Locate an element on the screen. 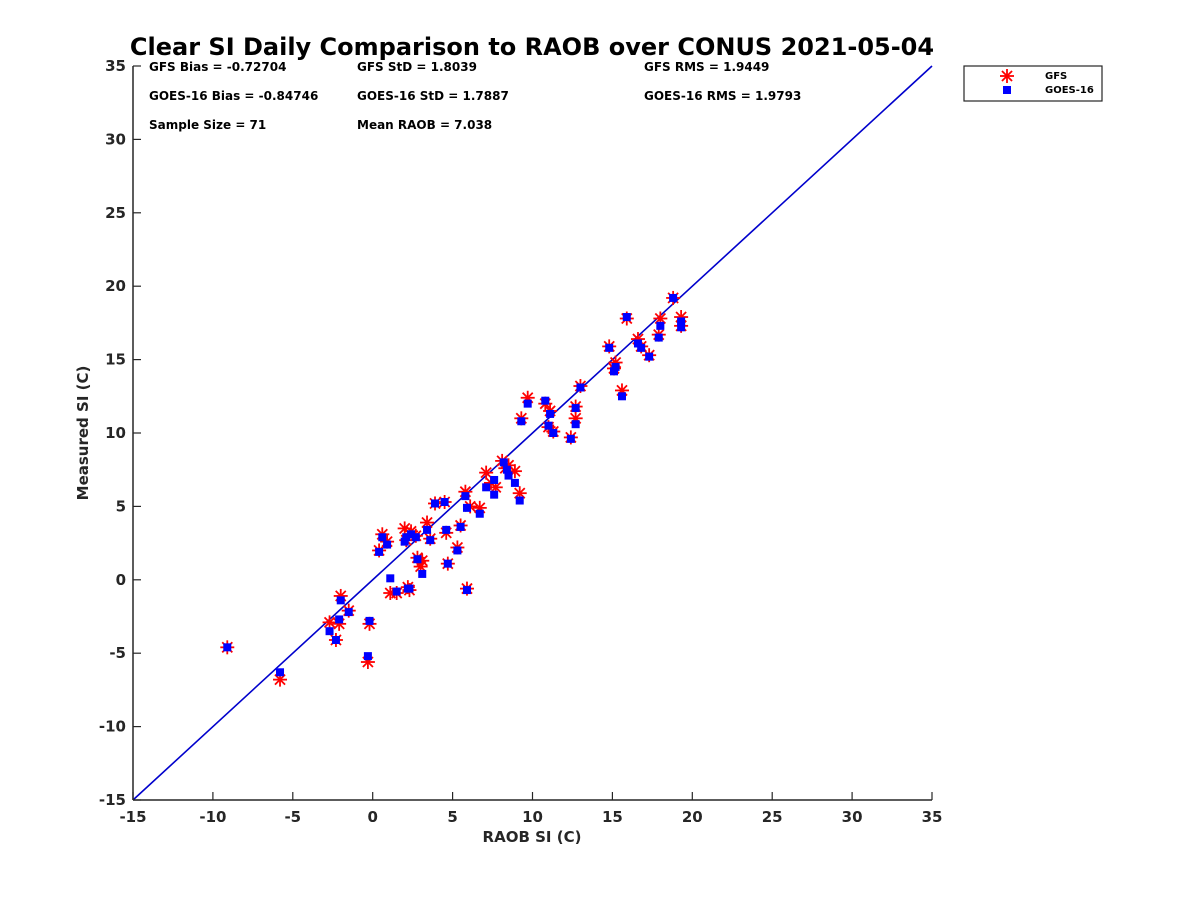  legend-entries: GFS GOES-16 is located at coordinates (1047, 82).